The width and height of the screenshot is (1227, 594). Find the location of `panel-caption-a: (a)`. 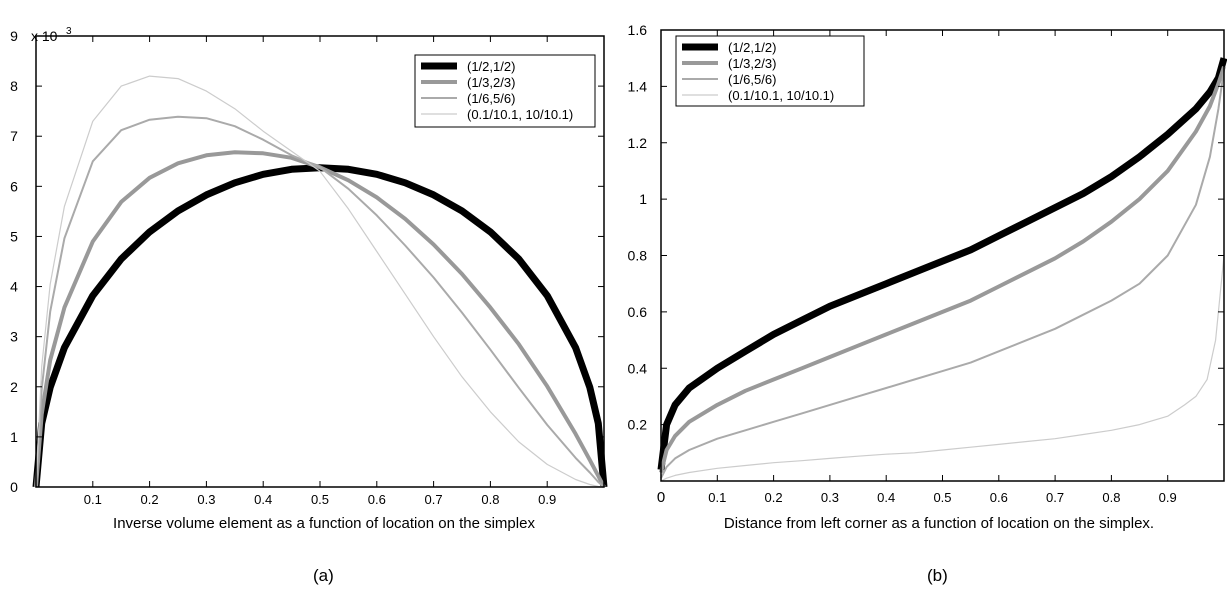

panel-caption-a: (a) is located at coordinates (323, 575).